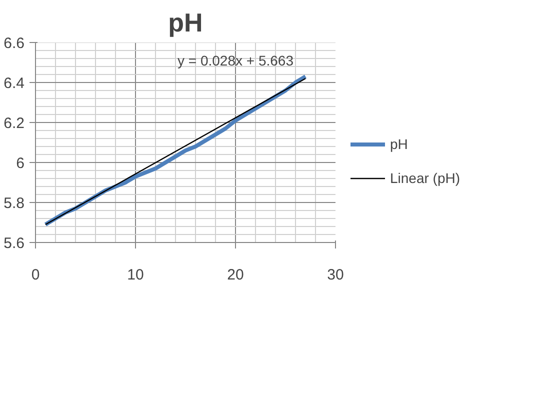 Image resolution: width=545 pixels, height=408 pixels. Describe the element at coordinates (425, 178) in the screenshot. I see `legend-label: Linear (pH)` at that location.